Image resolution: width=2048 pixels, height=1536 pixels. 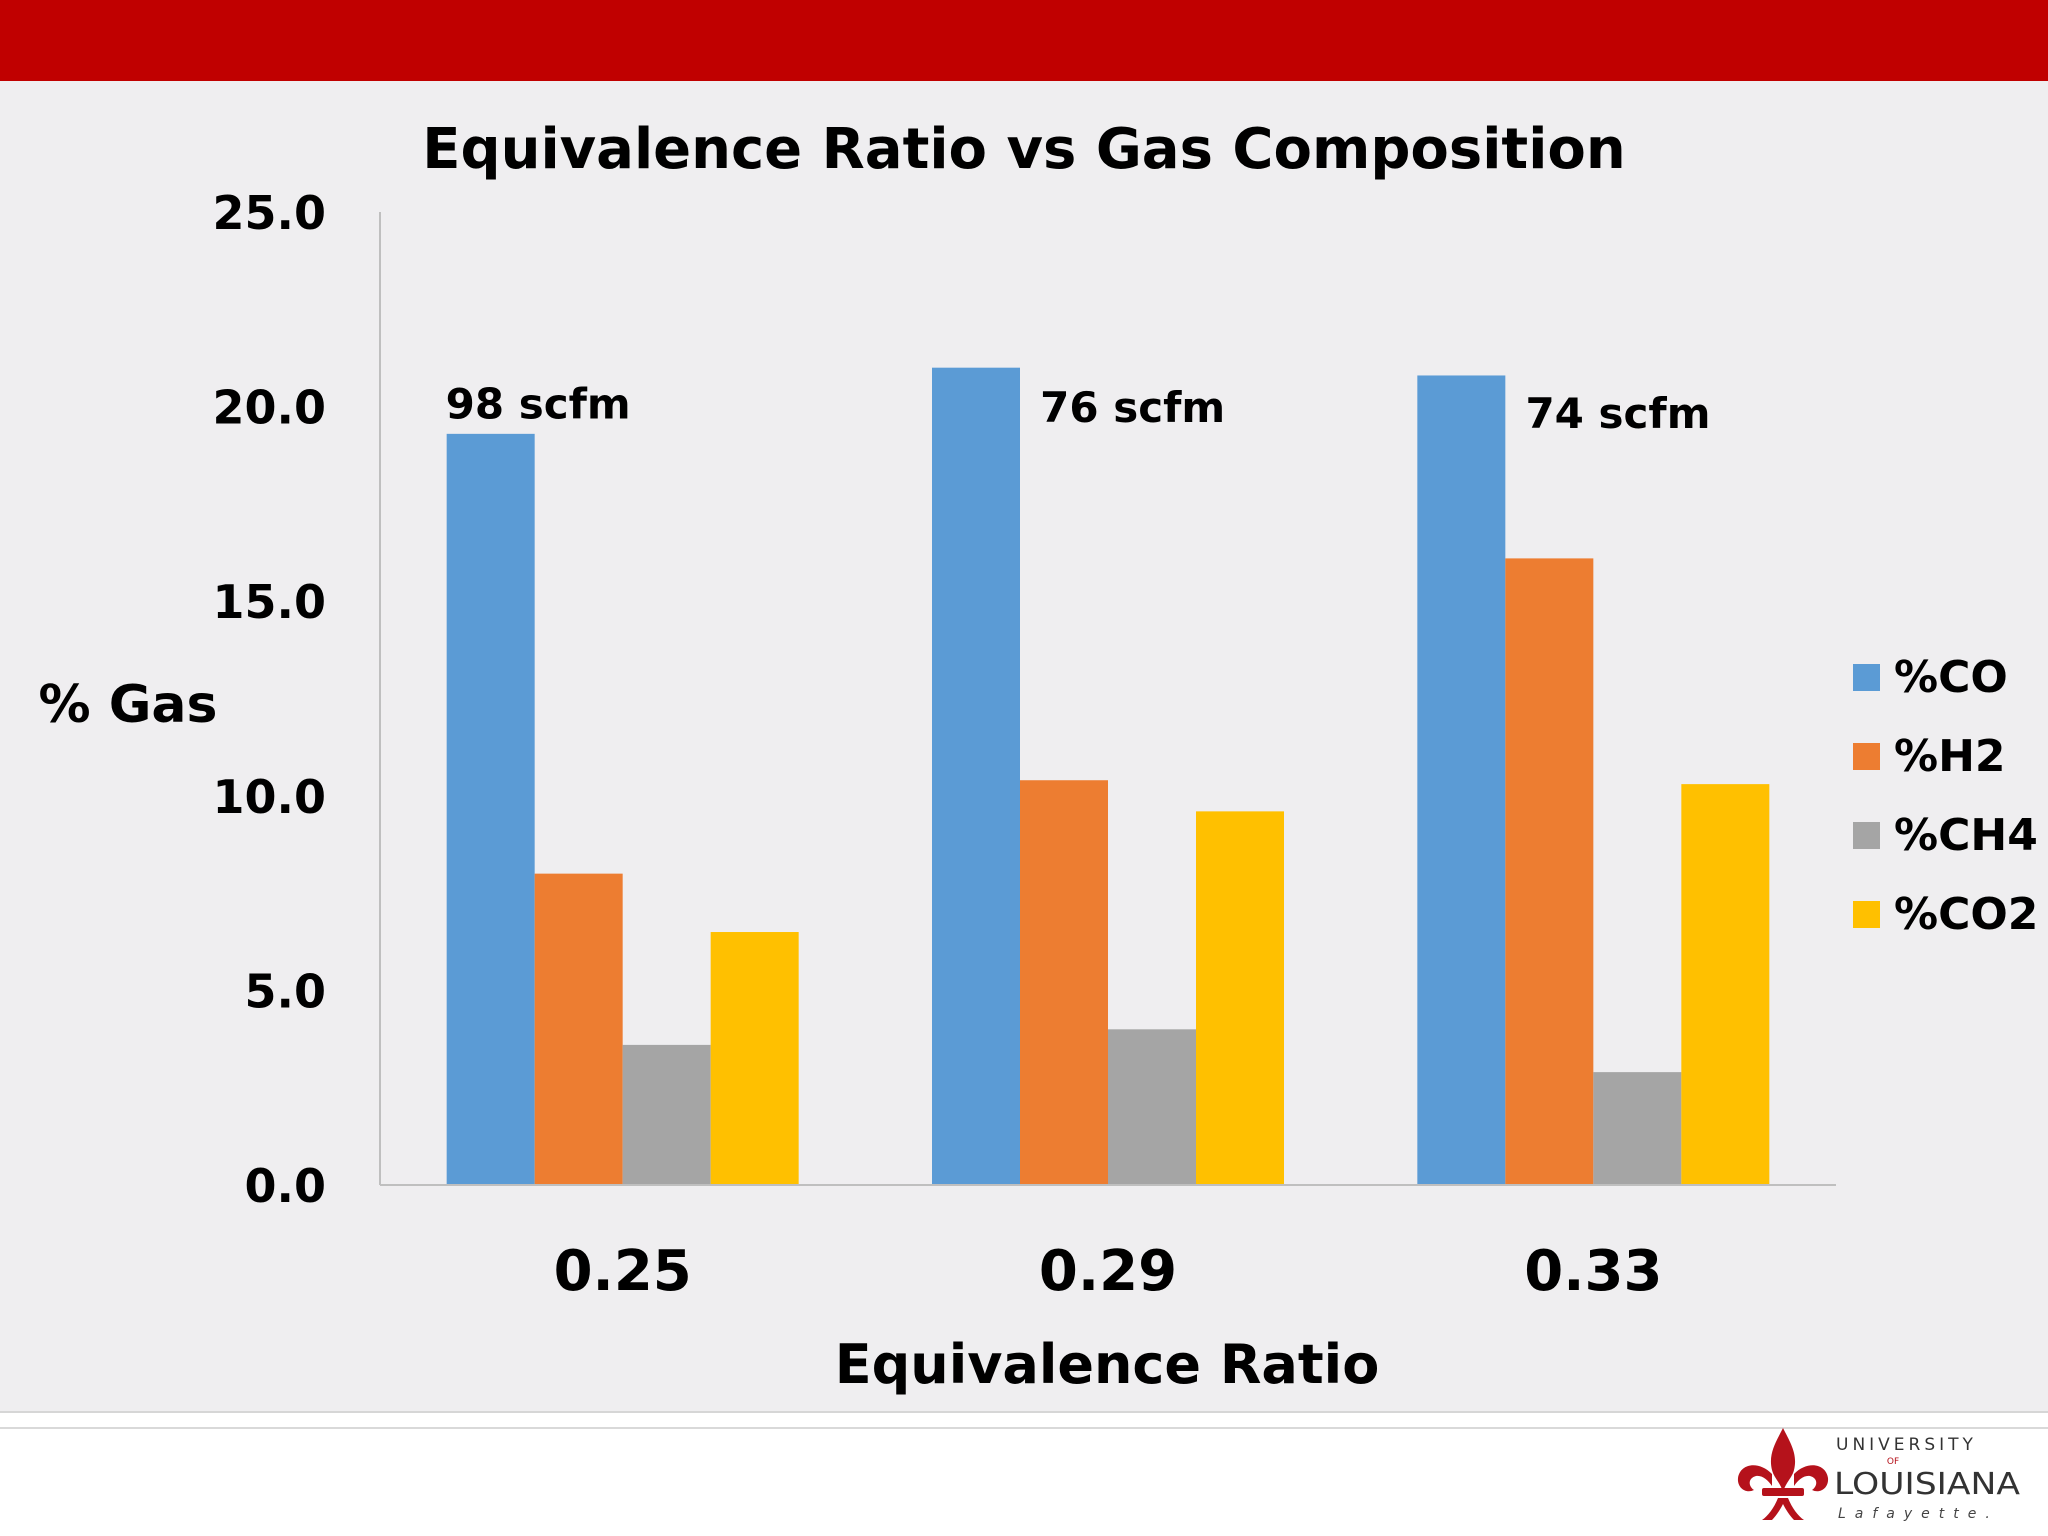 I want to click on logo-text-lafayette: Lafayette., so click(x=1918, y=1514).